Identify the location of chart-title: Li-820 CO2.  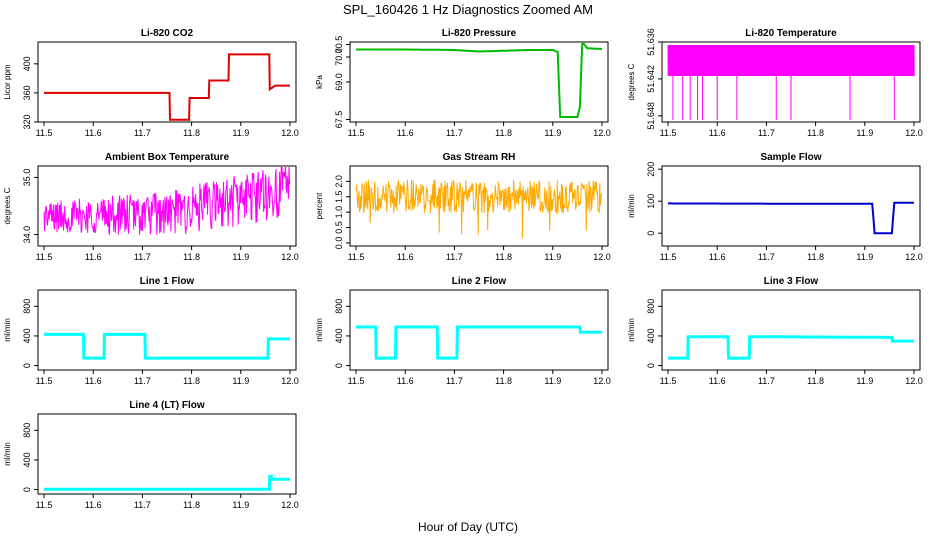
(167, 33).